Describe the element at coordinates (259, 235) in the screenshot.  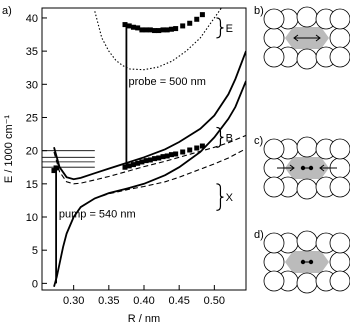
I see `panel-label: d)` at that location.